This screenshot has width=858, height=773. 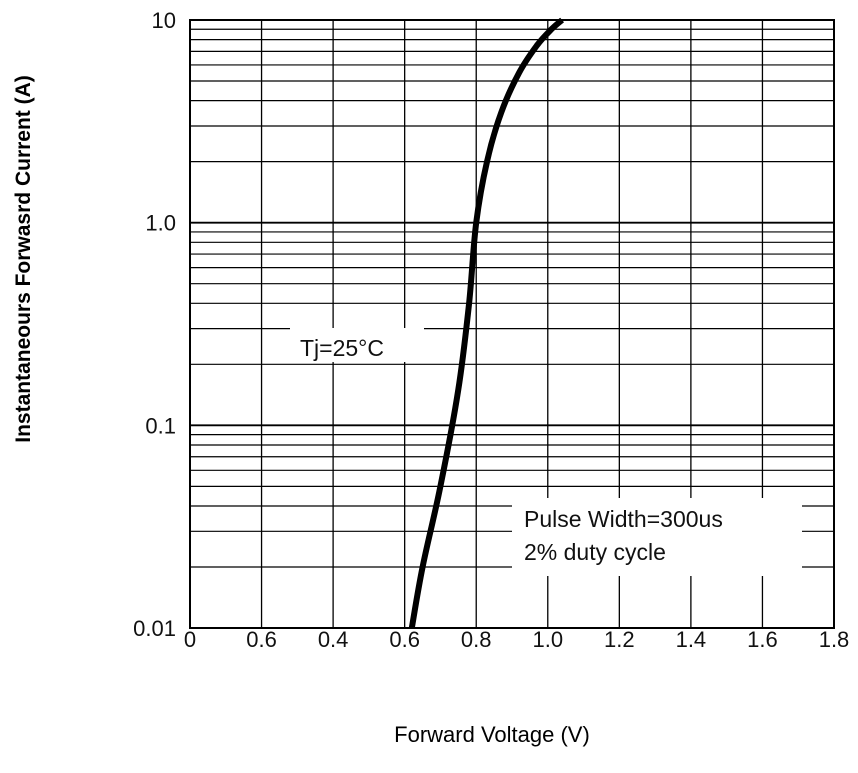 What do you see at coordinates (23, 259) in the screenshot?
I see `y-axis-title: Instantaneours Forwasrd Current (A)` at bounding box center [23, 259].